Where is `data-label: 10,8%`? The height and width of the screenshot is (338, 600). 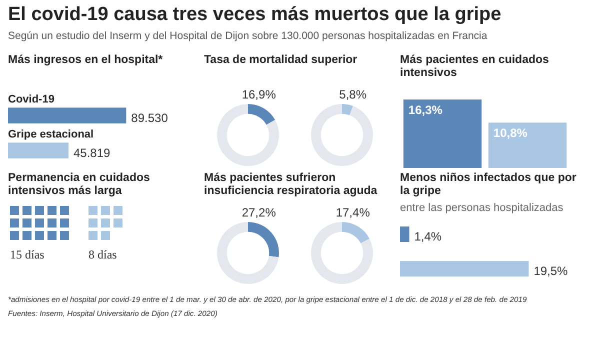 data-label: 10,8% is located at coordinates (510, 133).